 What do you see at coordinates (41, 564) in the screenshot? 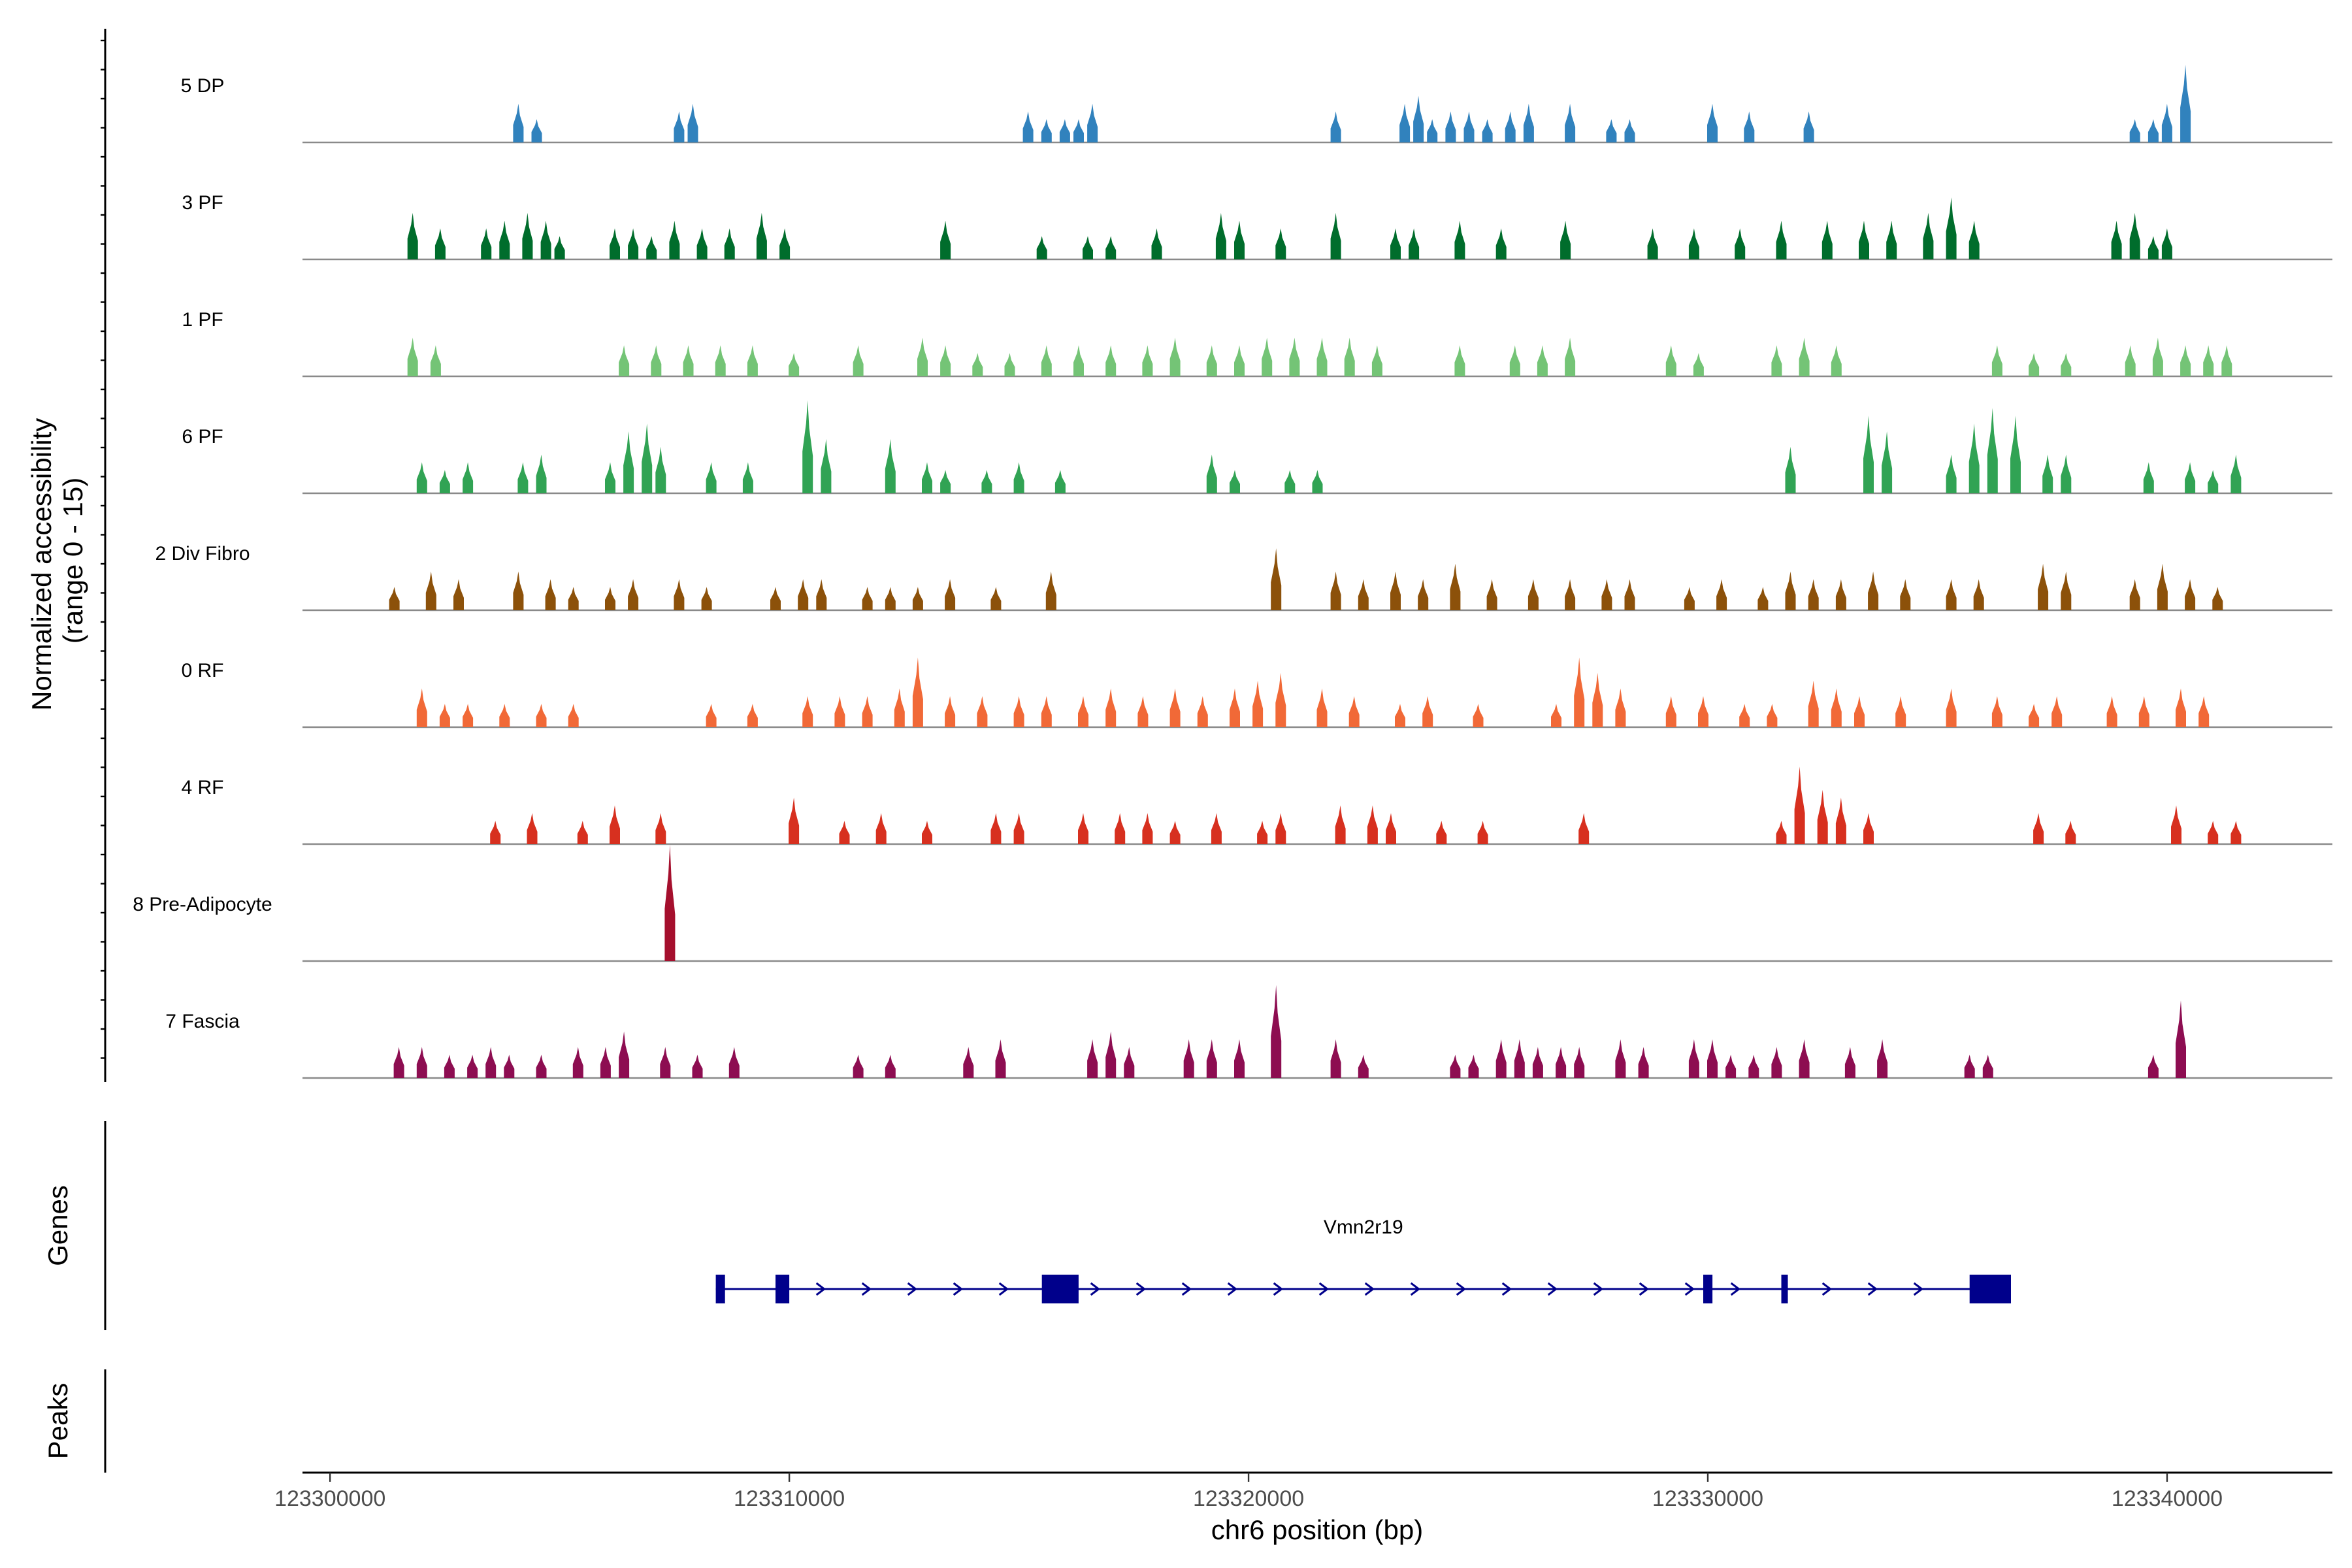
I see `y-axis-title-line1: Normalized accessibility` at bounding box center [41, 564].